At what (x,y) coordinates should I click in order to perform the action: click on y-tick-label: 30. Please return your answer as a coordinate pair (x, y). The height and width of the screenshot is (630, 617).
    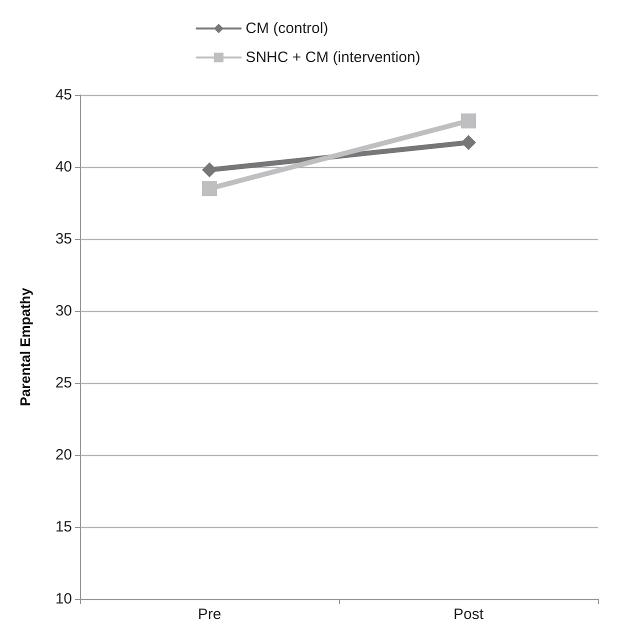
    Looking at the image, I should click on (63, 311).